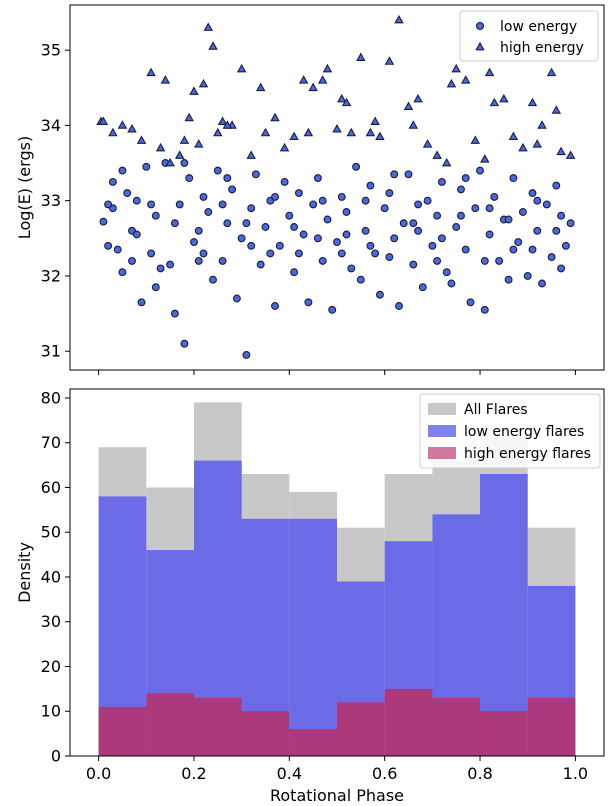 This screenshot has height=806, width=614. I want to click on y-tick-label-0: 0, so click(56, 756).